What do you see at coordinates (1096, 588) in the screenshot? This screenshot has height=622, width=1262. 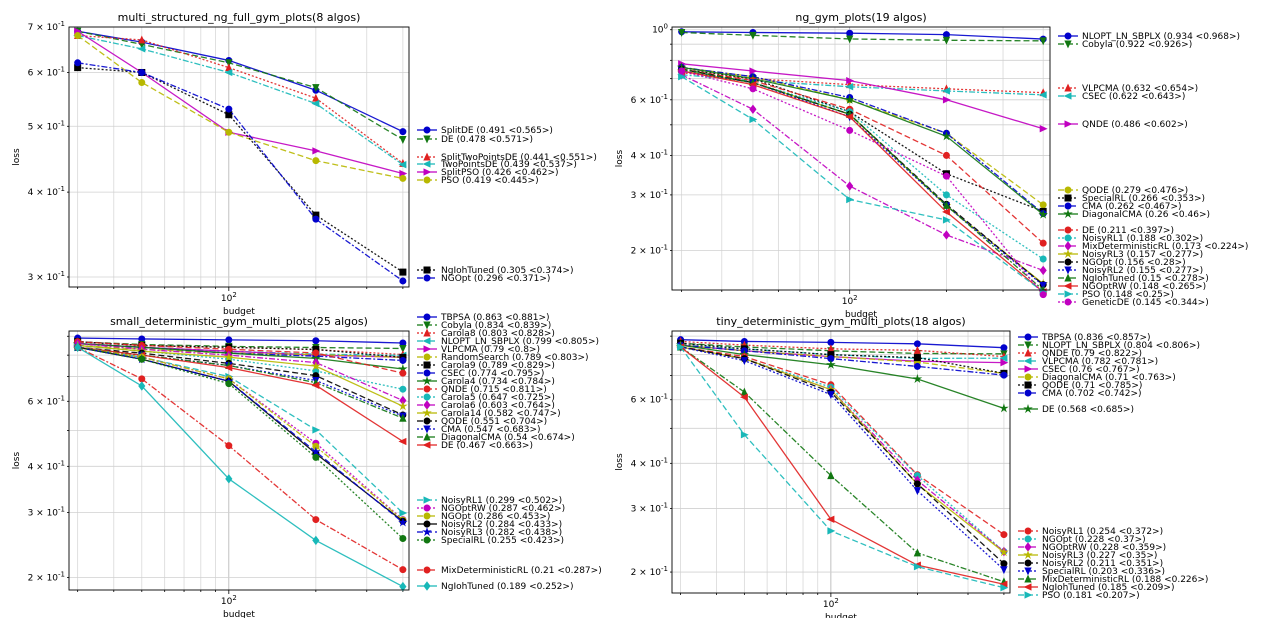 I see `legend-entry: NgIohTuned (0.185 <0.209>)` at bounding box center [1096, 588].